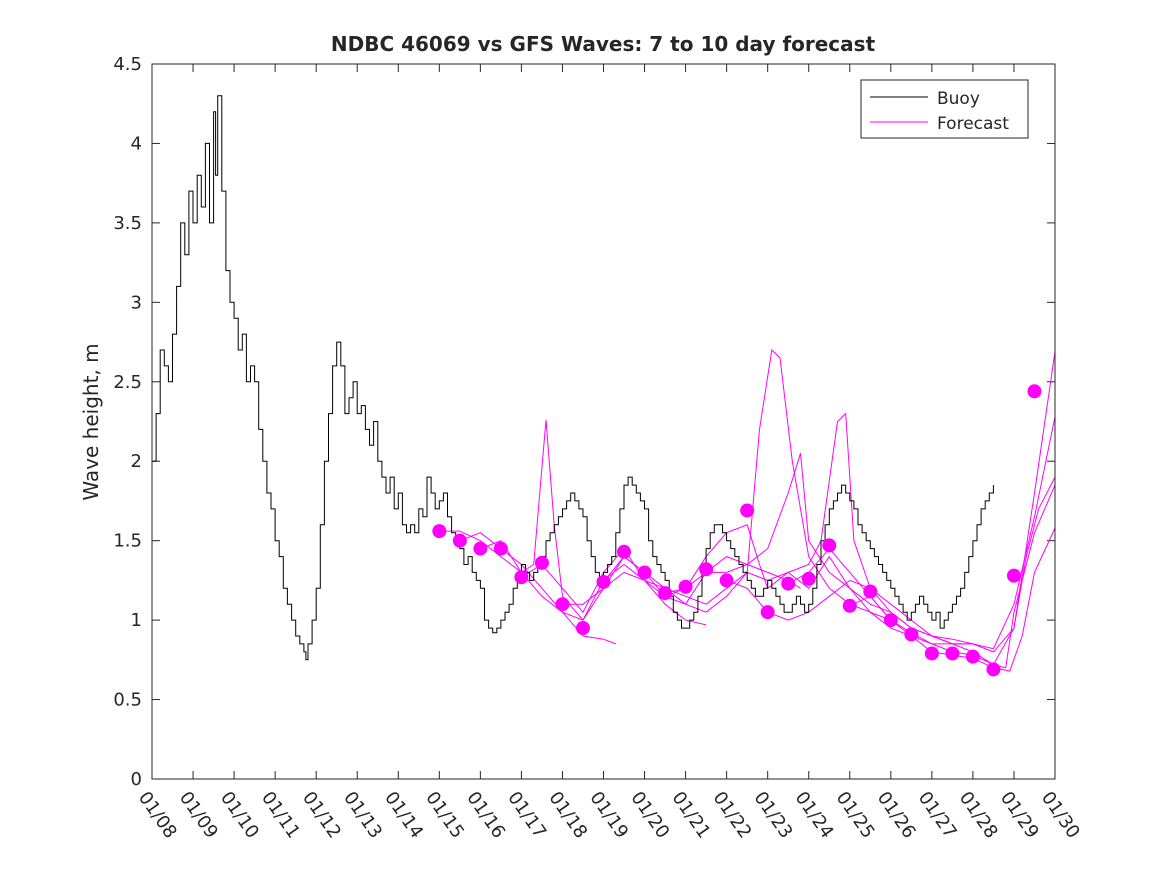 The image size is (1167, 875). Describe the element at coordinates (136, 779) in the screenshot. I see `y-tick-label: 0` at that location.